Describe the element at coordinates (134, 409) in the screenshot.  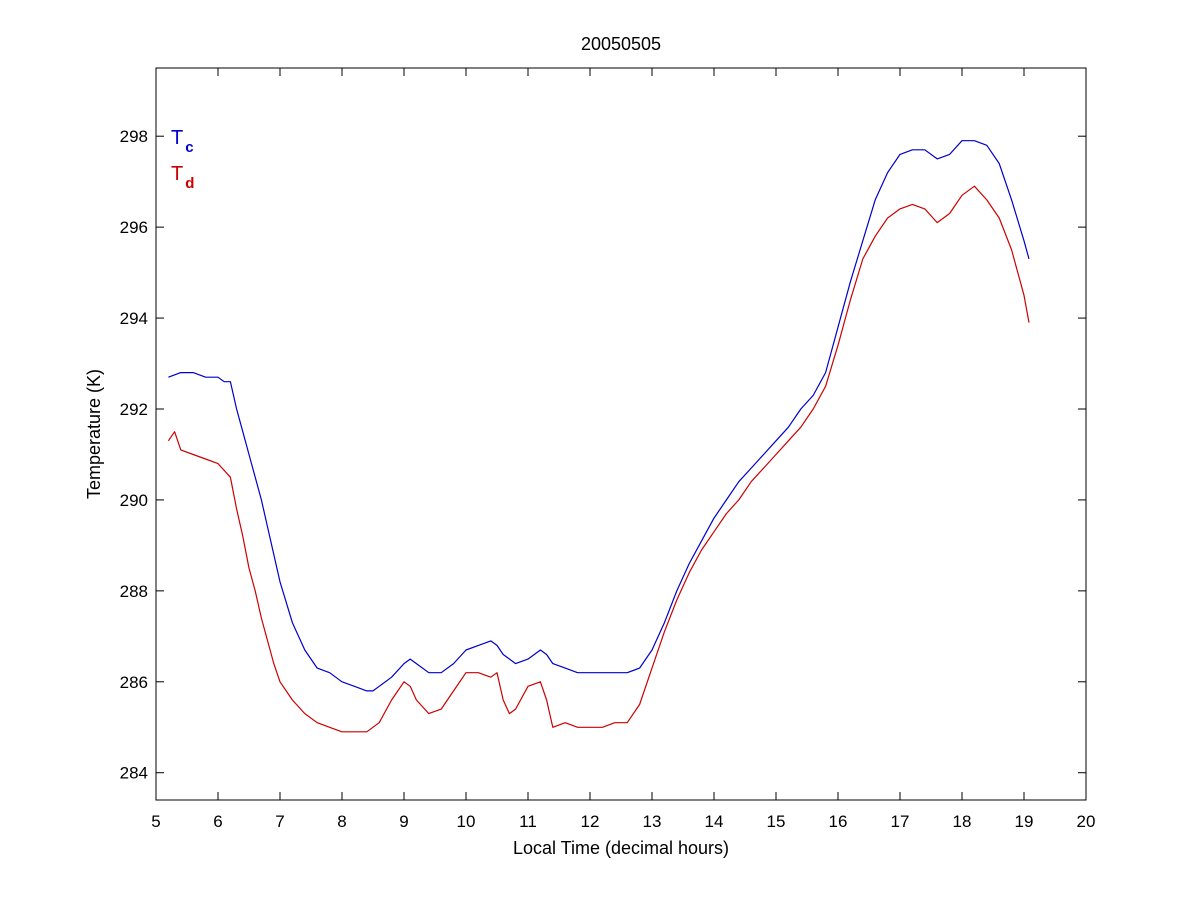
I see `y-tick-label: 292` at that location.